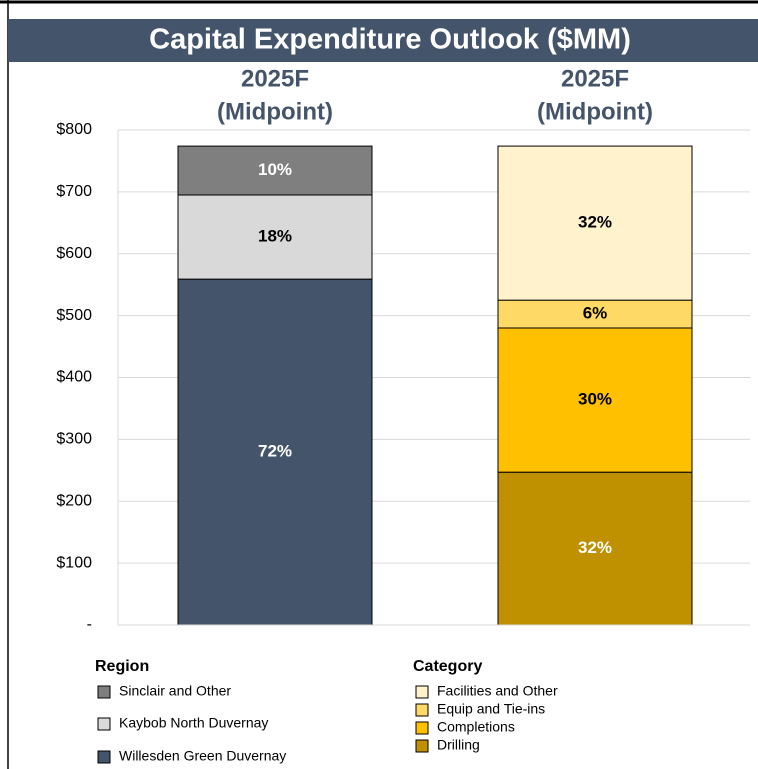  What do you see at coordinates (175, 691) in the screenshot?
I see `legend-label: Sinclair and Other` at bounding box center [175, 691].